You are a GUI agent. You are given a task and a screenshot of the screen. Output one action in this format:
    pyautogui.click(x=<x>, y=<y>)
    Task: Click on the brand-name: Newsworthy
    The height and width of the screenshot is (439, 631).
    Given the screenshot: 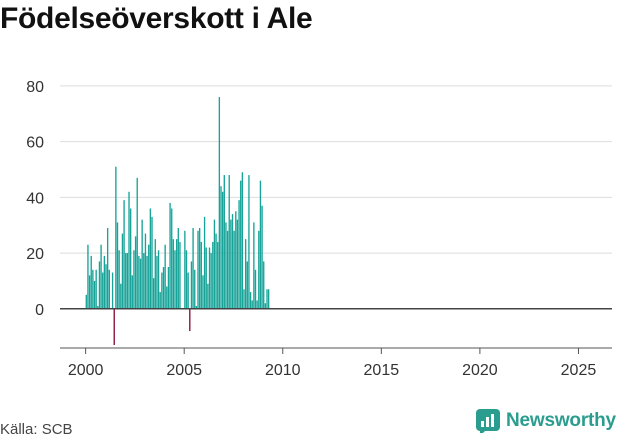 What is the action you would take?
    pyautogui.click(x=561, y=420)
    